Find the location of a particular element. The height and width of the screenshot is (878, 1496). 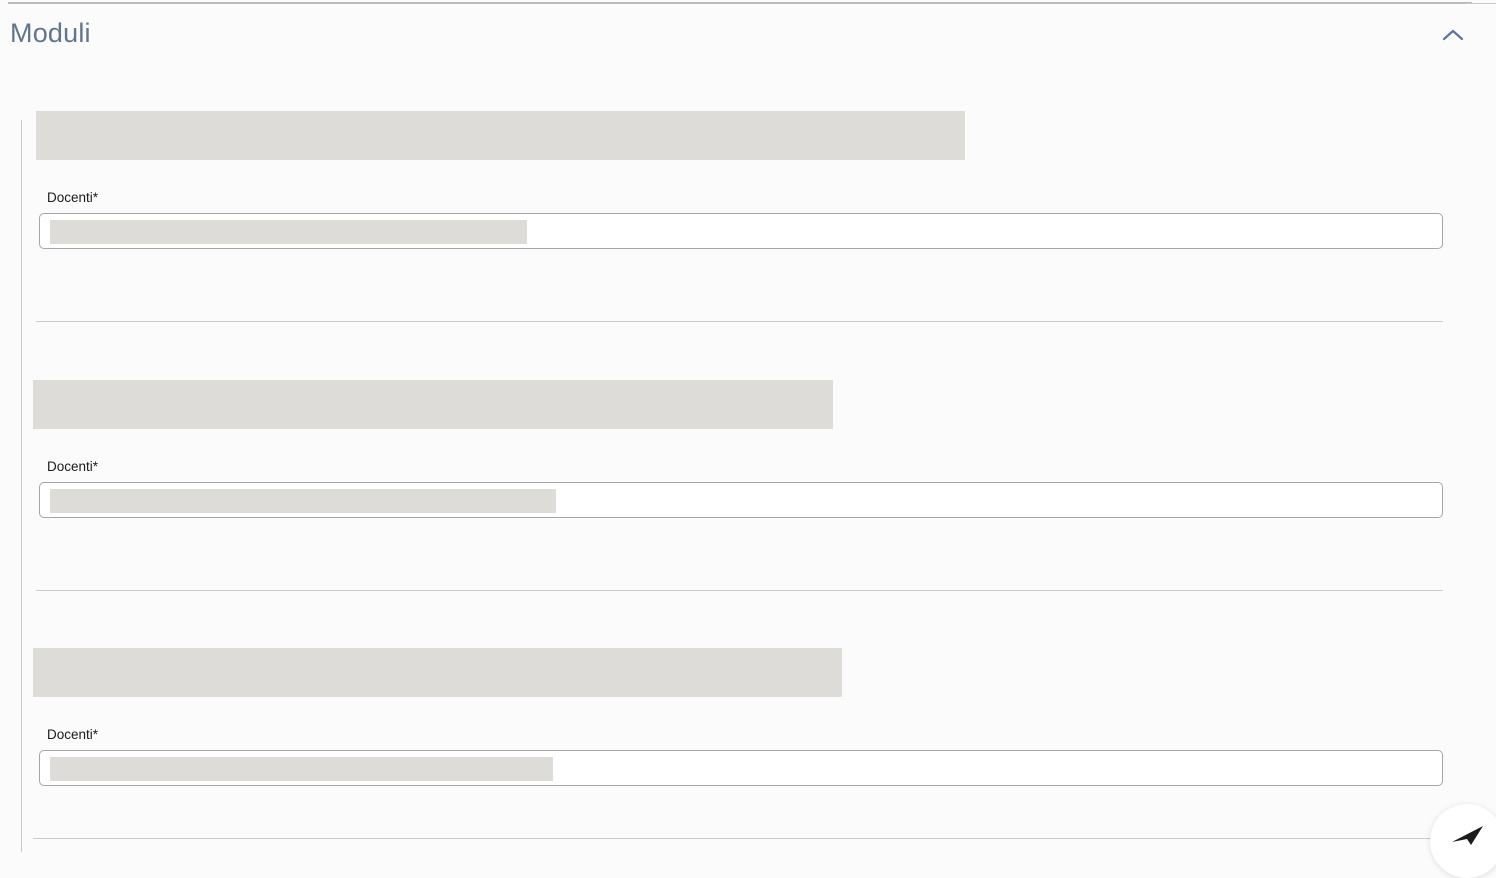

docenti-field-group: Docenti* ————— ———— ————— is located at coordinates (741, 756).